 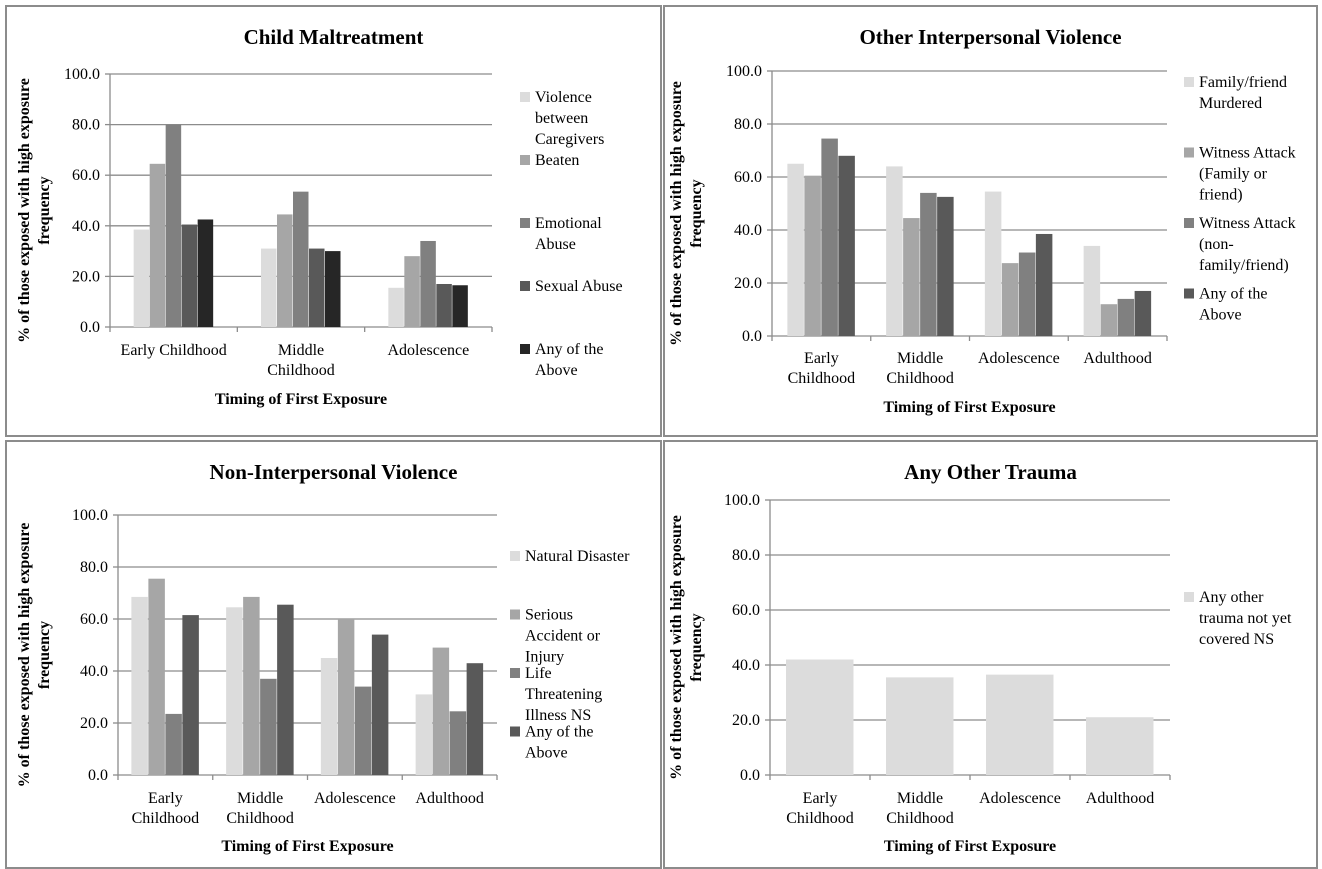 What do you see at coordinates (1126, 317) in the screenshot?
I see `bar-witness-attack-non-family-friend-adulthood` at bounding box center [1126, 317].